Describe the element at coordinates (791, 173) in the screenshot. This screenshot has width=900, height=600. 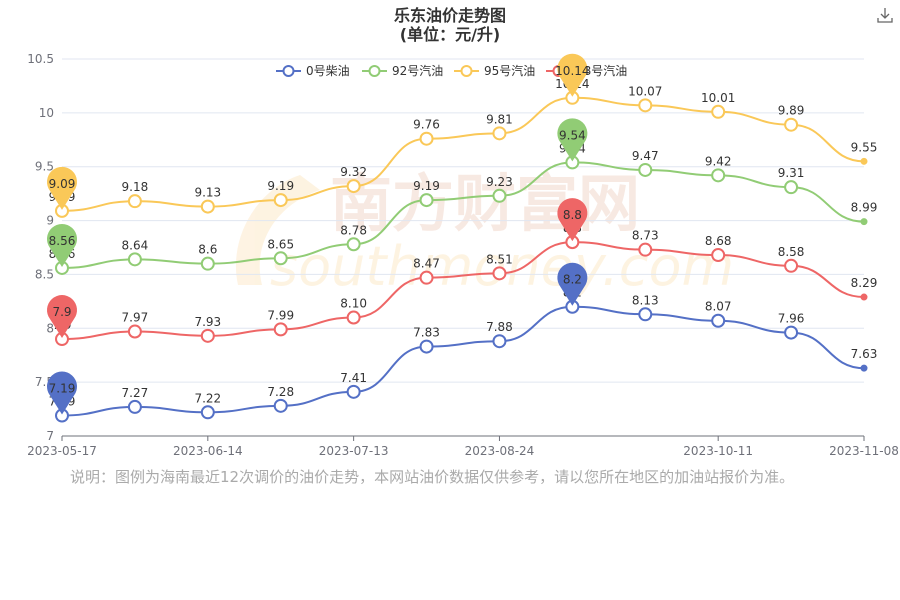
I see `data-label: 9.31` at that location.